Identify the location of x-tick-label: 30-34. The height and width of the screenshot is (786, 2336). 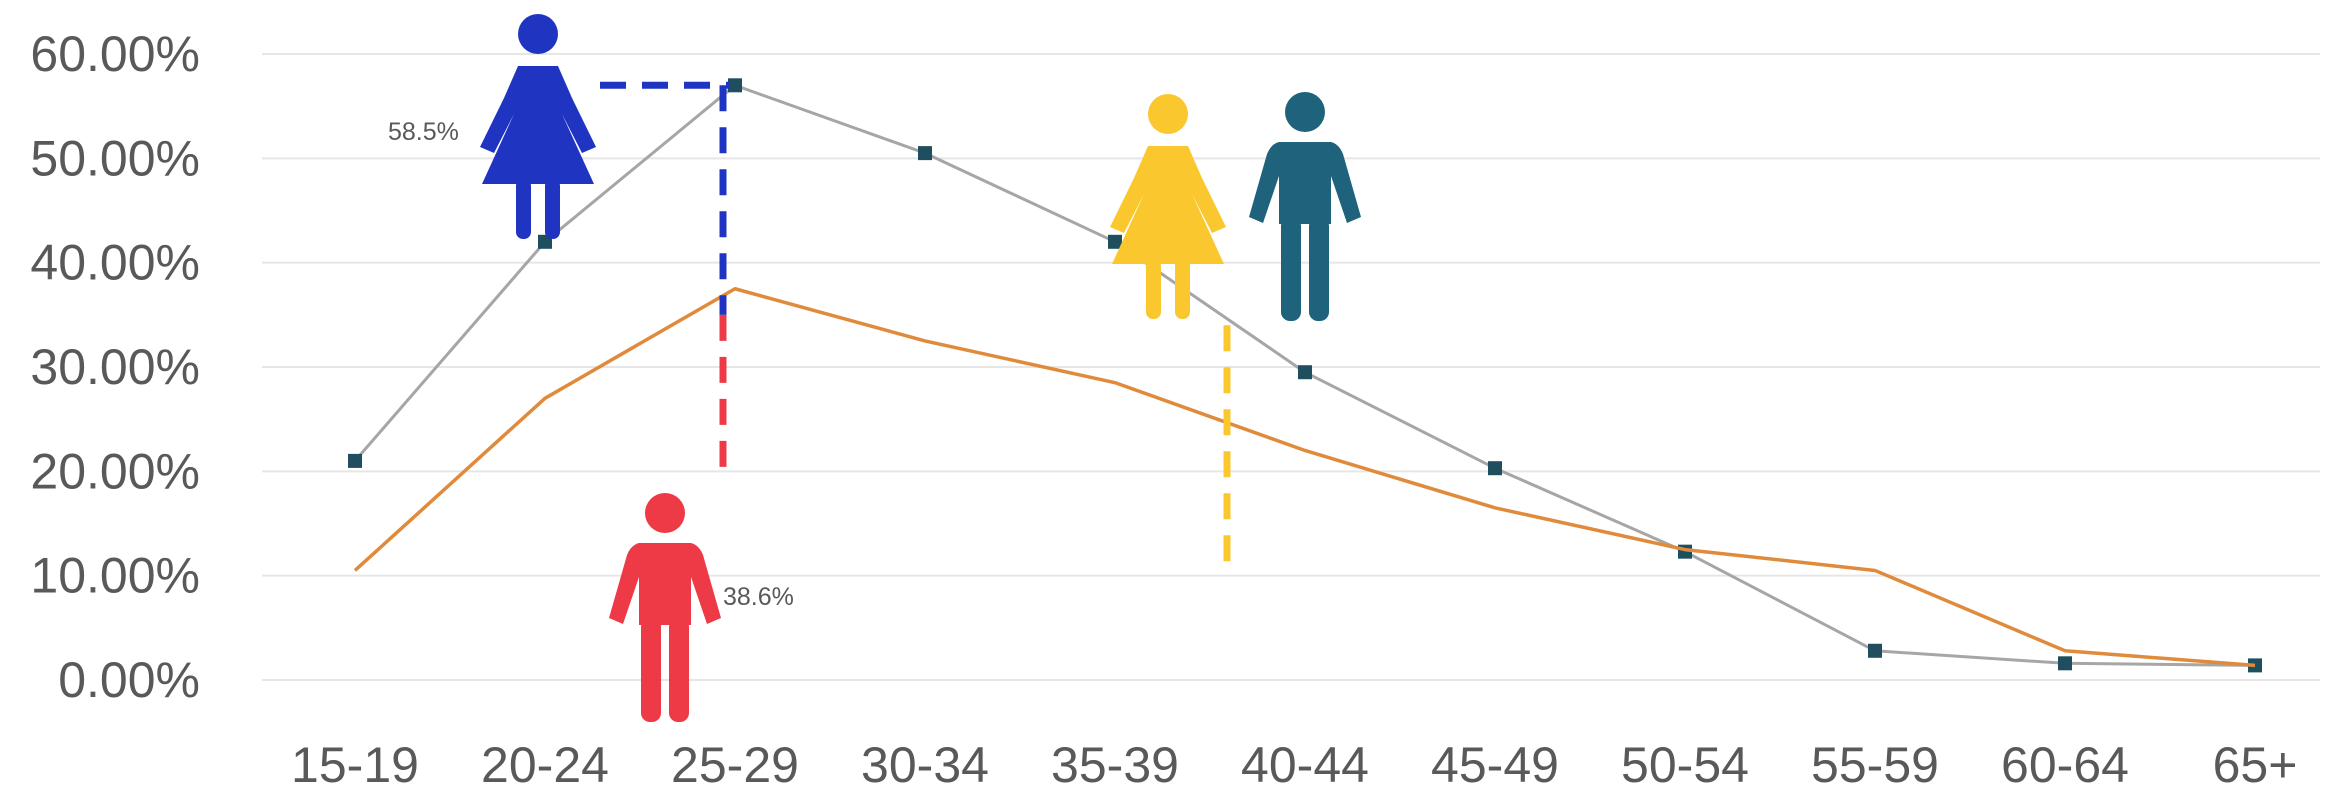
(925, 761).